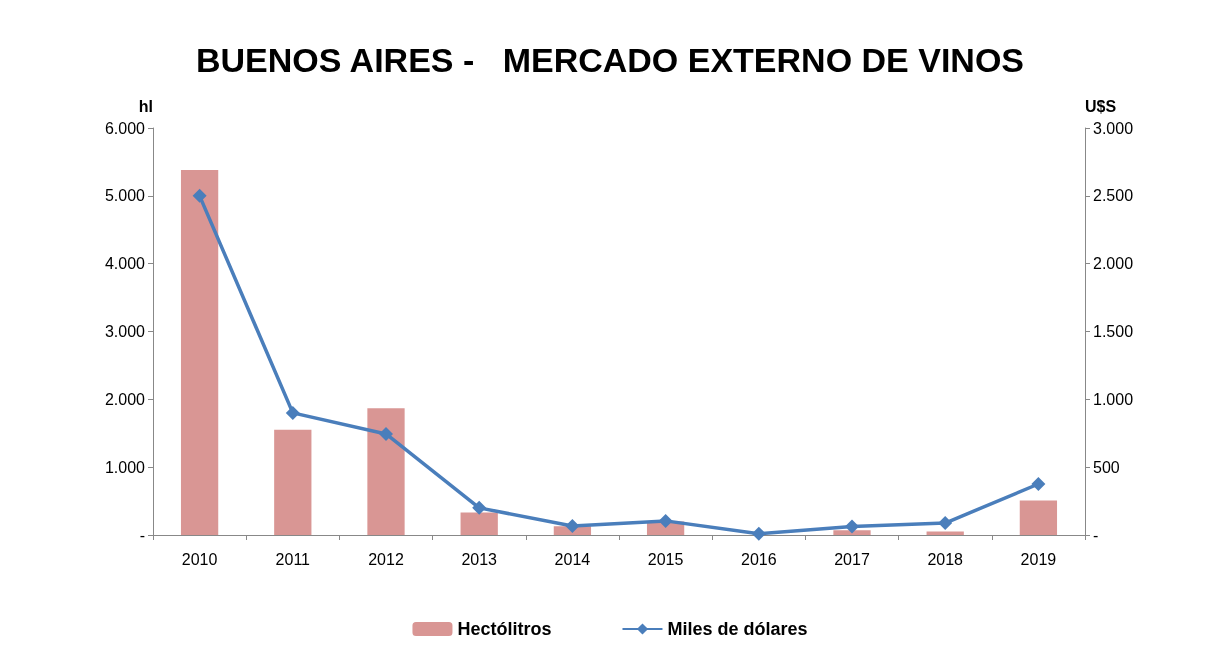  Describe the element at coordinates (125, 331) in the screenshot. I see `y-tick-label: 3.000` at that location.